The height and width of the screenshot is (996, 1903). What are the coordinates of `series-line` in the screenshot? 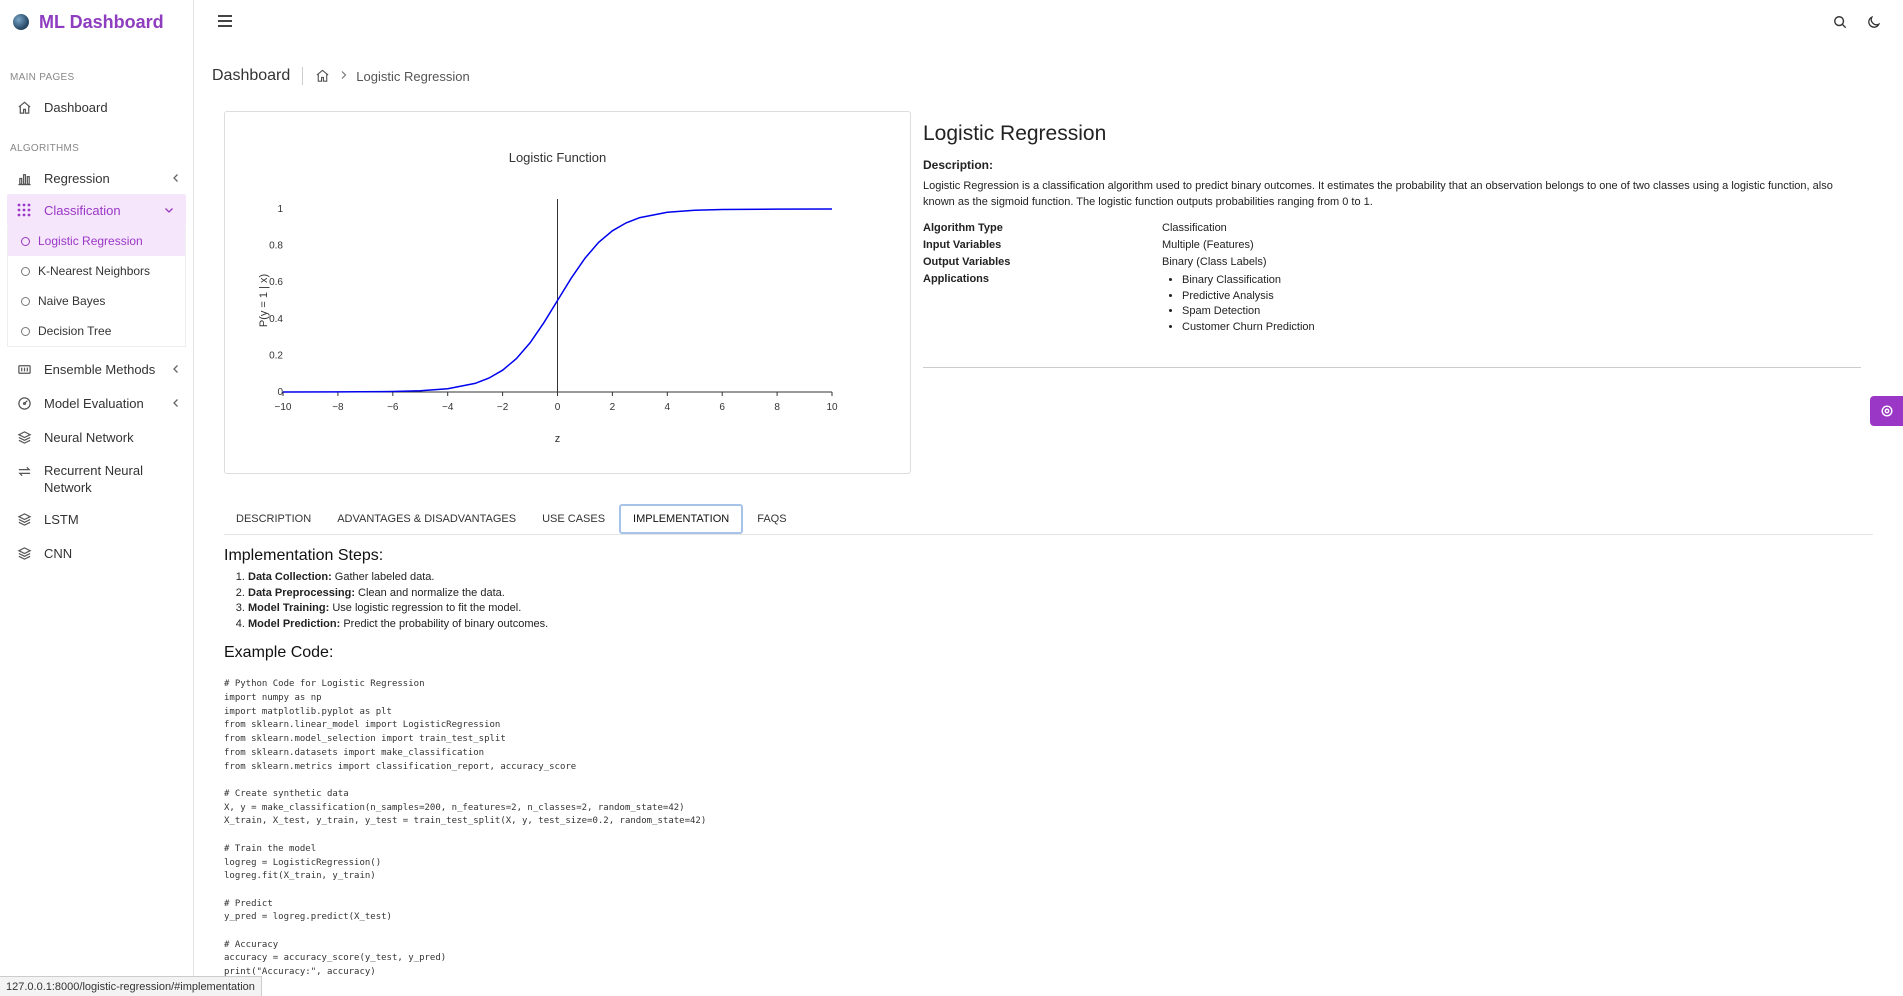 It's located at (557, 300).